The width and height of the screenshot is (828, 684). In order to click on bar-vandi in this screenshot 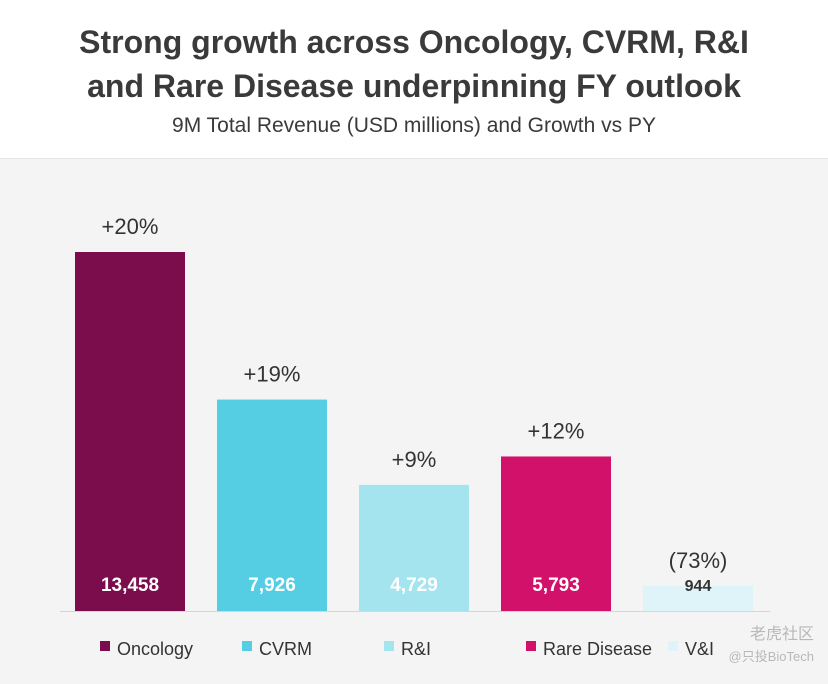, I will do `click(698, 598)`.